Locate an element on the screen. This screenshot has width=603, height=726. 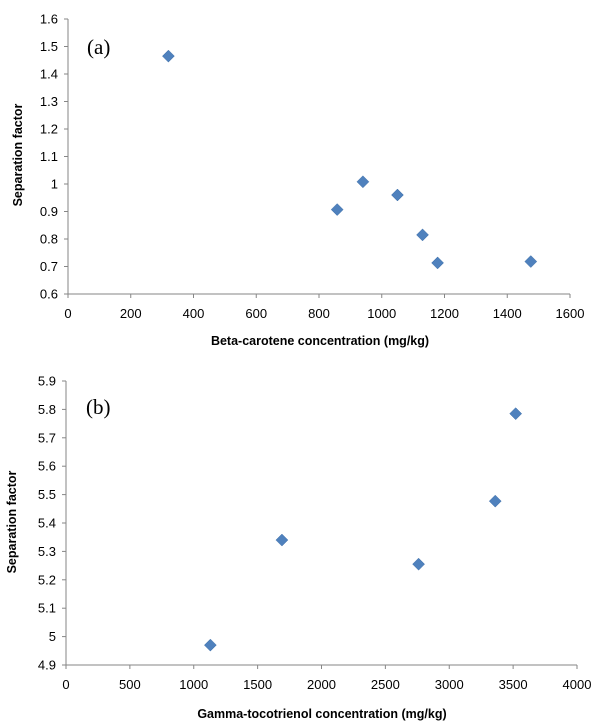
panel-b-y-tick-label: 5.8 is located at coordinates (47, 409).